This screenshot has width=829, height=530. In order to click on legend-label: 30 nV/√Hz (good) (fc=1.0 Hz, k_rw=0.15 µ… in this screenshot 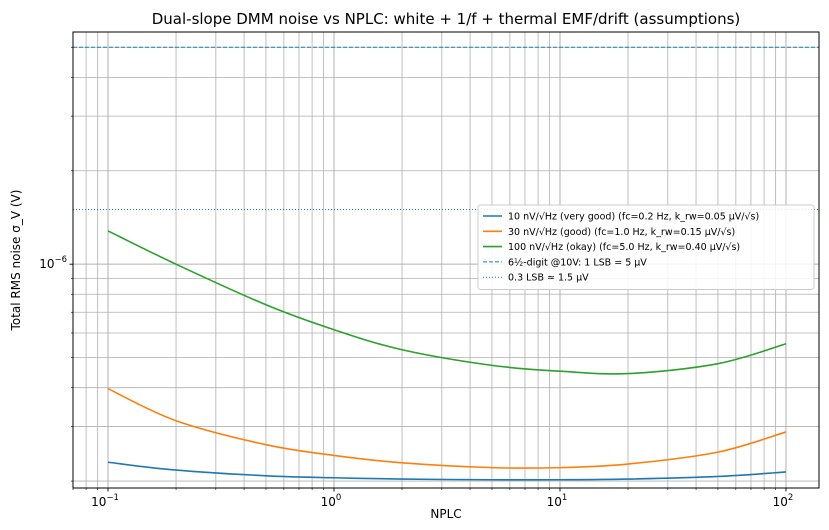, I will do `click(621, 232)`.